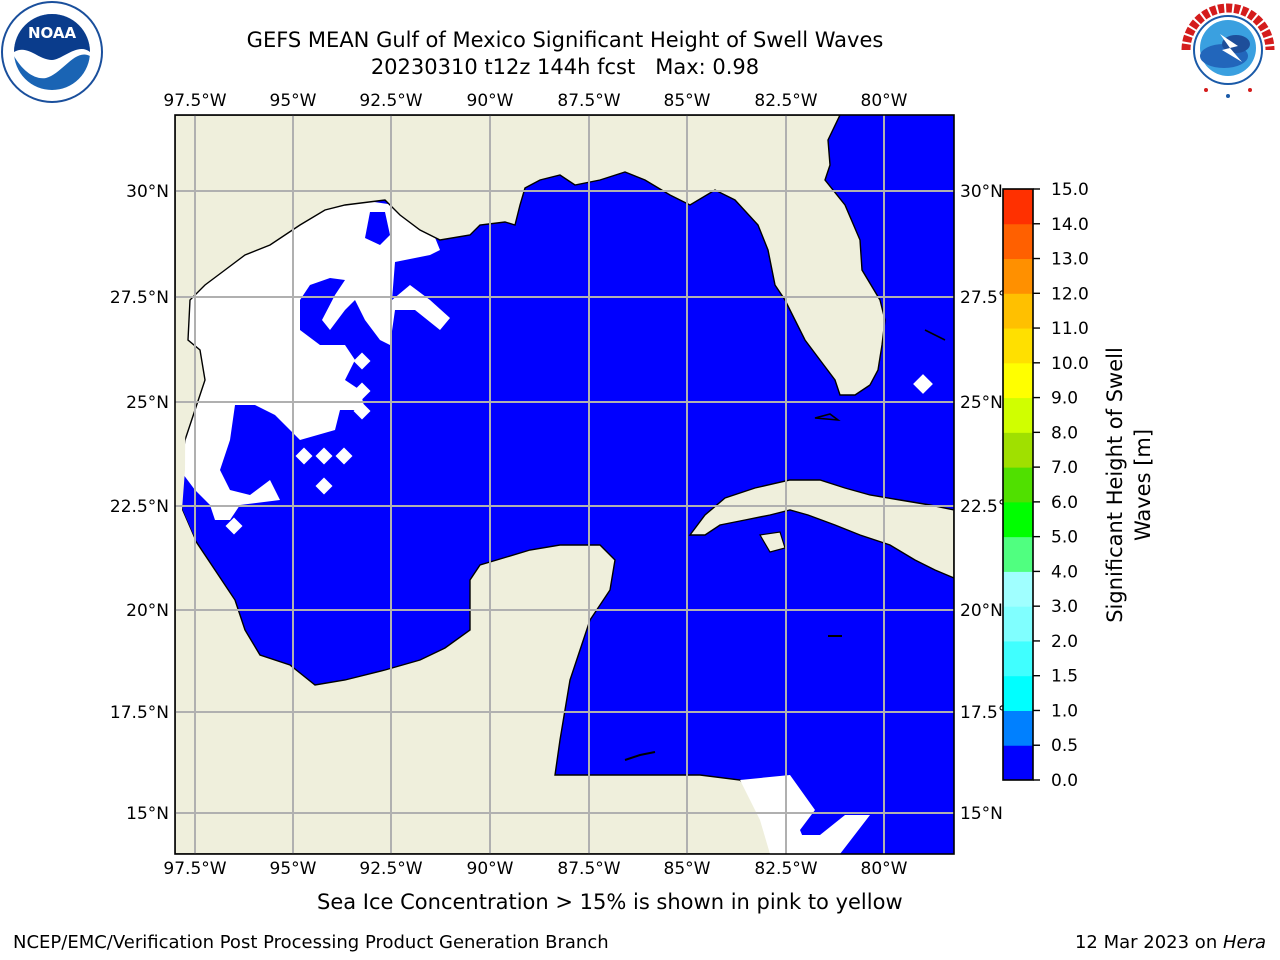  Describe the element at coordinates (1064, 572) in the screenshot. I see `colorbar-tick-label: 4.0` at that location.